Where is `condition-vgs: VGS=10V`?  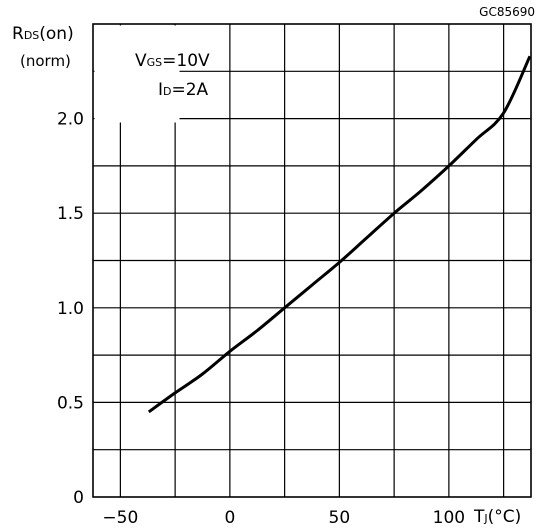
condition-vgs: VGS=10V is located at coordinates (172, 61).